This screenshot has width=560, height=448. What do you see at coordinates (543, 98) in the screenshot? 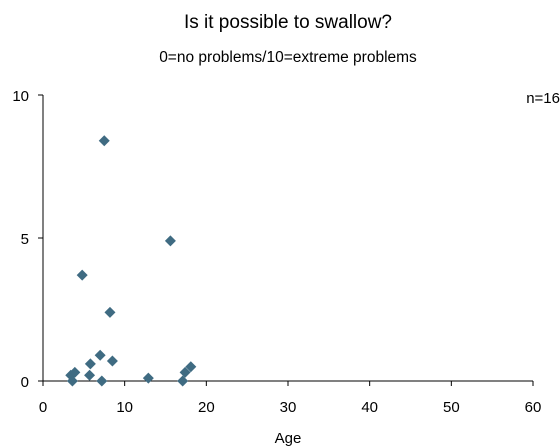
I see `sample-size-note: n=16` at bounding box center [543, 98].